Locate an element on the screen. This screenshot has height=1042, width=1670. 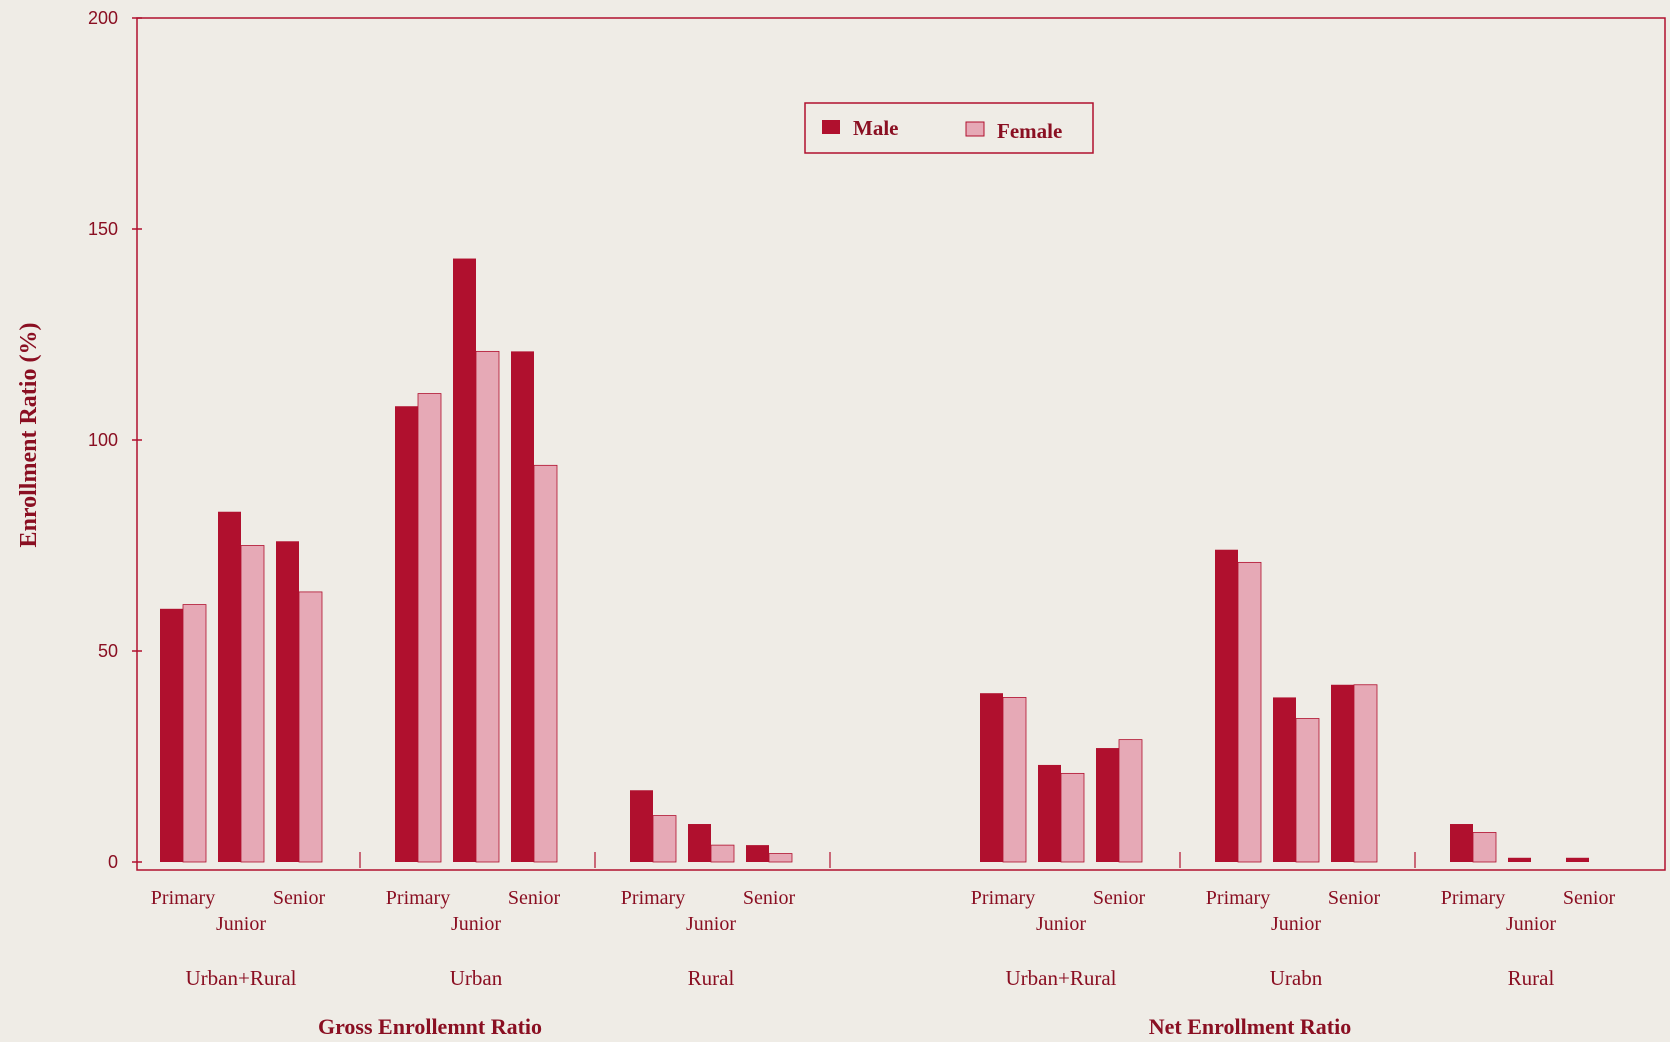
legend-box is located at coordinates (949, 128).